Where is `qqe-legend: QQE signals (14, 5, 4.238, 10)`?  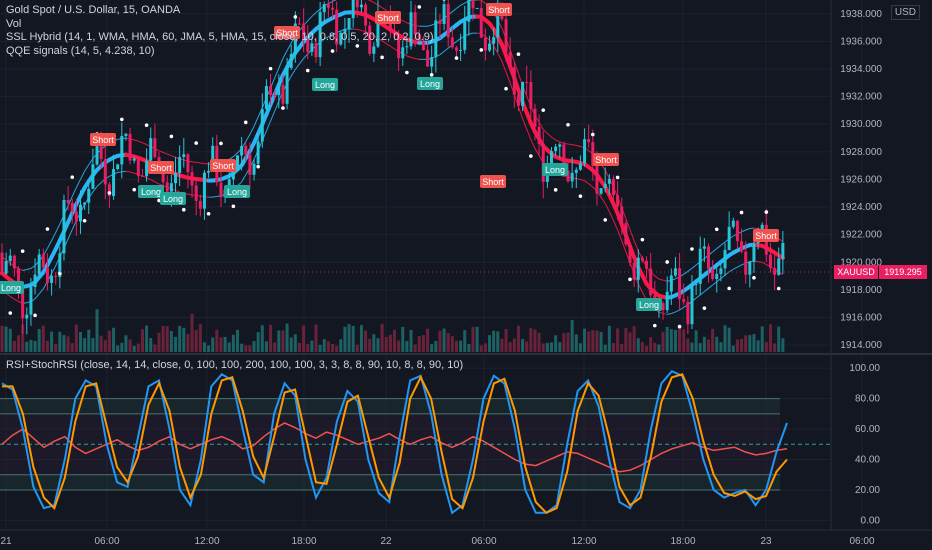
qqe-legend: QQE signals (14, 5, 4.238, 10) is located at coordinates (80, 51).